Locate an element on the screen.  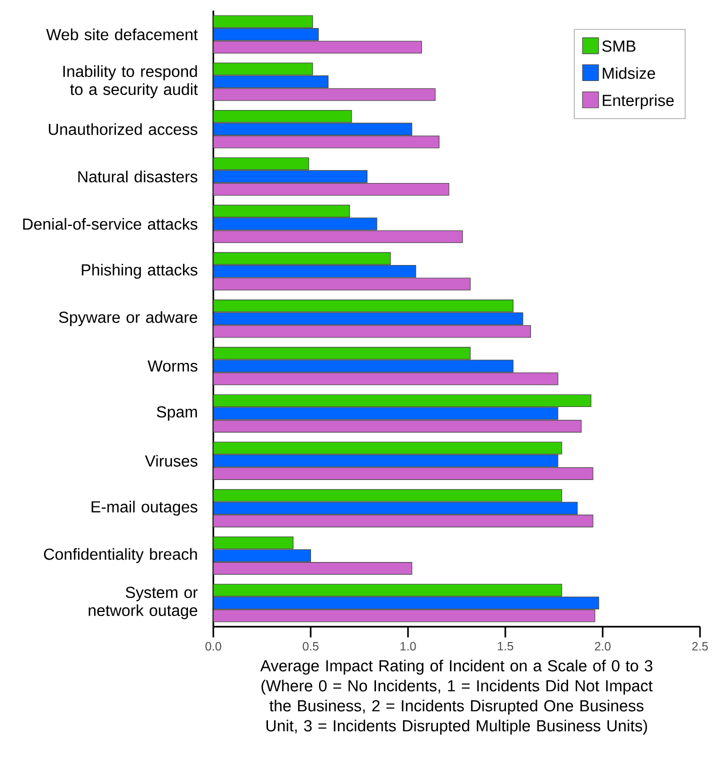
x-axis-title: Average Impact Rating of Incident on a Scale of 0 to 3 (Where 0 = No Incidents, 1 = Incidents Did Not Impact the Business, 2 = Incidents Disrupted One Business Unit, 3 = Incidents Disrupted Multiple Business Units) is located at coordinates (456, 697).